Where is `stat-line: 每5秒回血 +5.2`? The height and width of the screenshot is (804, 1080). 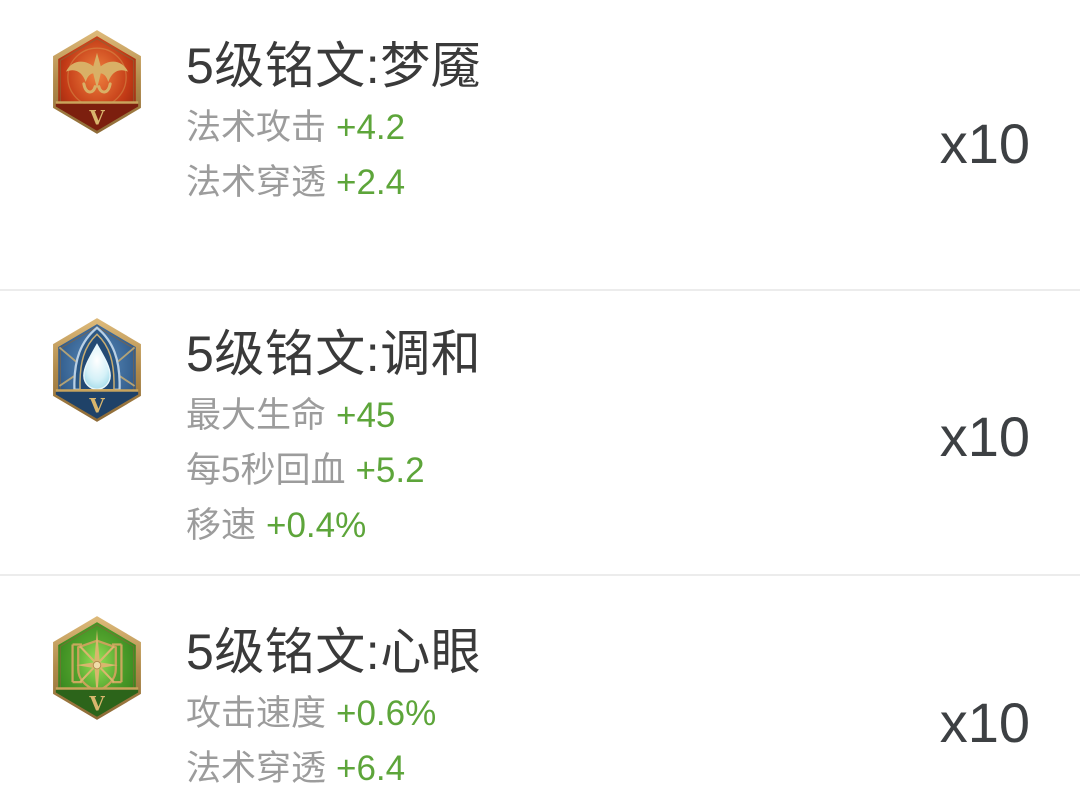 stat-line: 每5秒回血 +5.2 is located at coordinates (333, 470).